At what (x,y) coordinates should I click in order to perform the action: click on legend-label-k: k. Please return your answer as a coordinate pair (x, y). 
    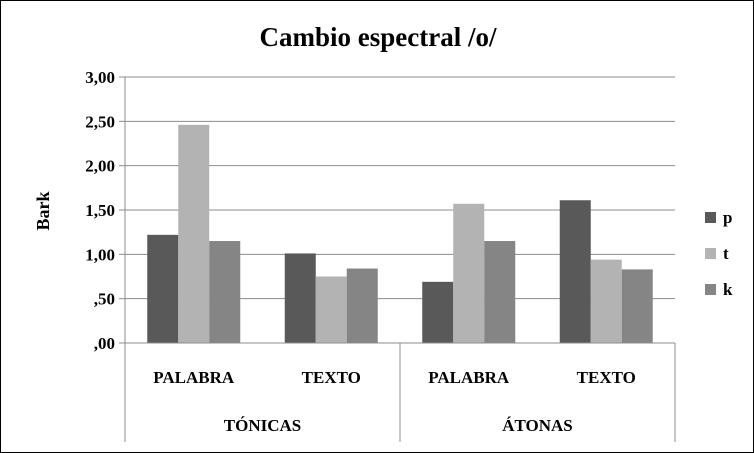
    Looking at the image, I should click on (728, 289).